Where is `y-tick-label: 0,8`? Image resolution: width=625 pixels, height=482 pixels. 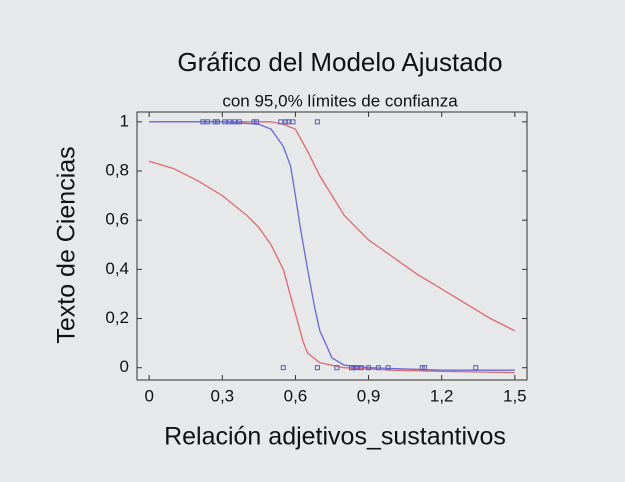 y-tick-label: 0,8 is located at coordinates (117, 169).